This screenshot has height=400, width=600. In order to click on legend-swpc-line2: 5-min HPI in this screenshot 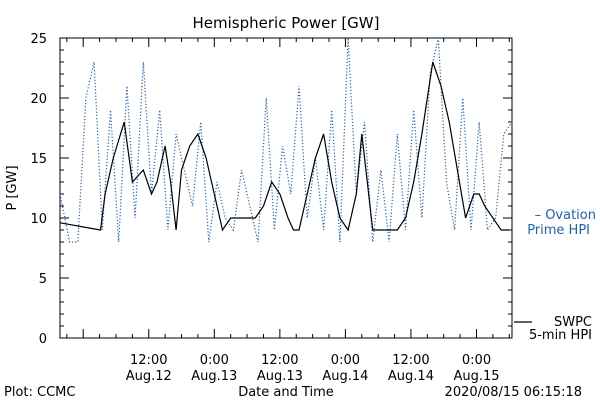, I will do `click(560, 335)`.